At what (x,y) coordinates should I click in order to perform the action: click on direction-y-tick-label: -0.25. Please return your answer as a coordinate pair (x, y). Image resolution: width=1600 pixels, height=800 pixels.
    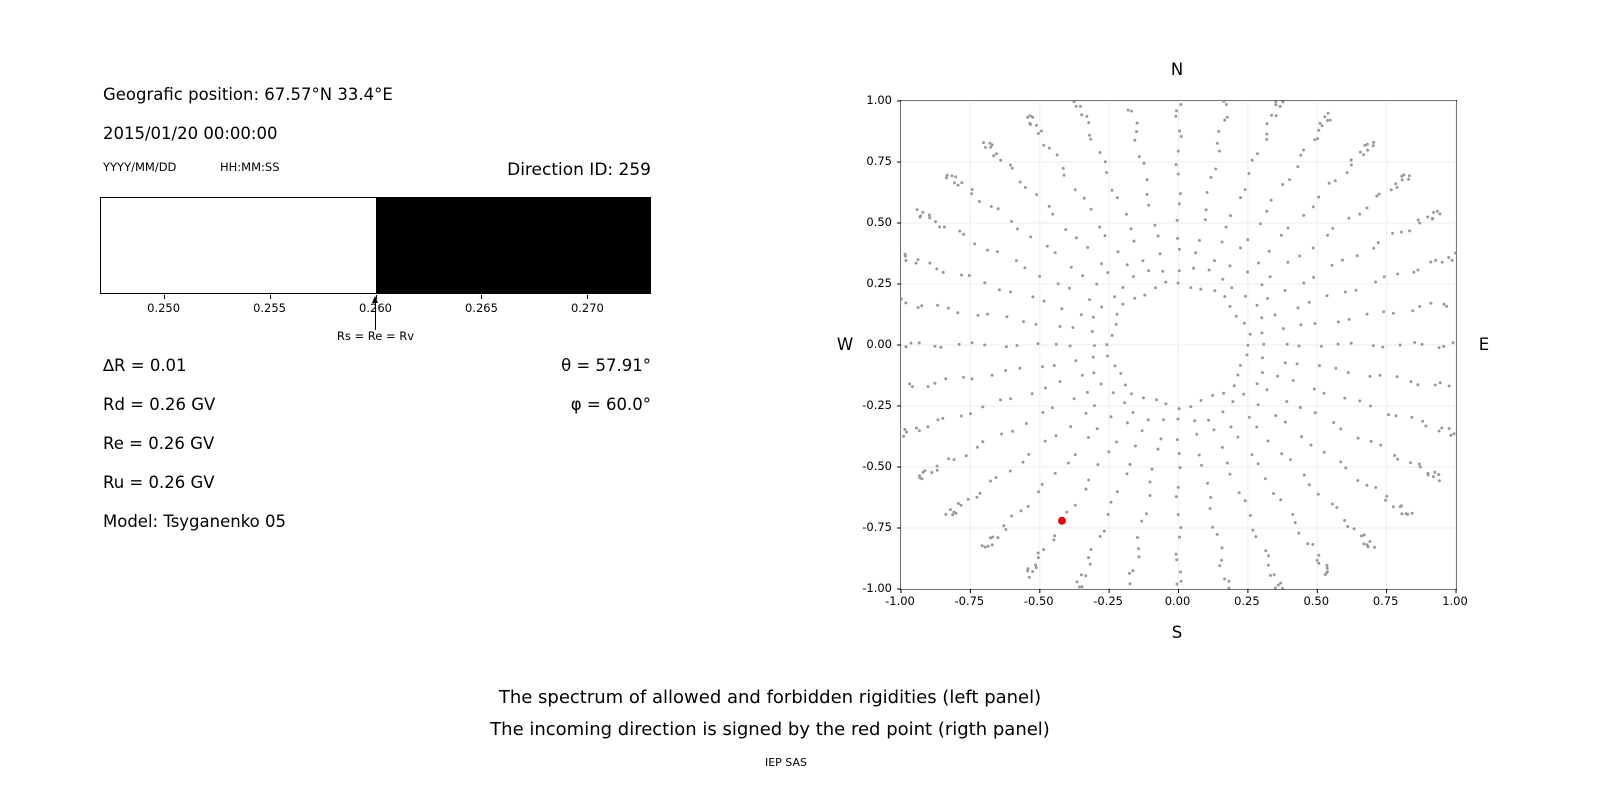
    Looking at the image, I should click on (877, 405).